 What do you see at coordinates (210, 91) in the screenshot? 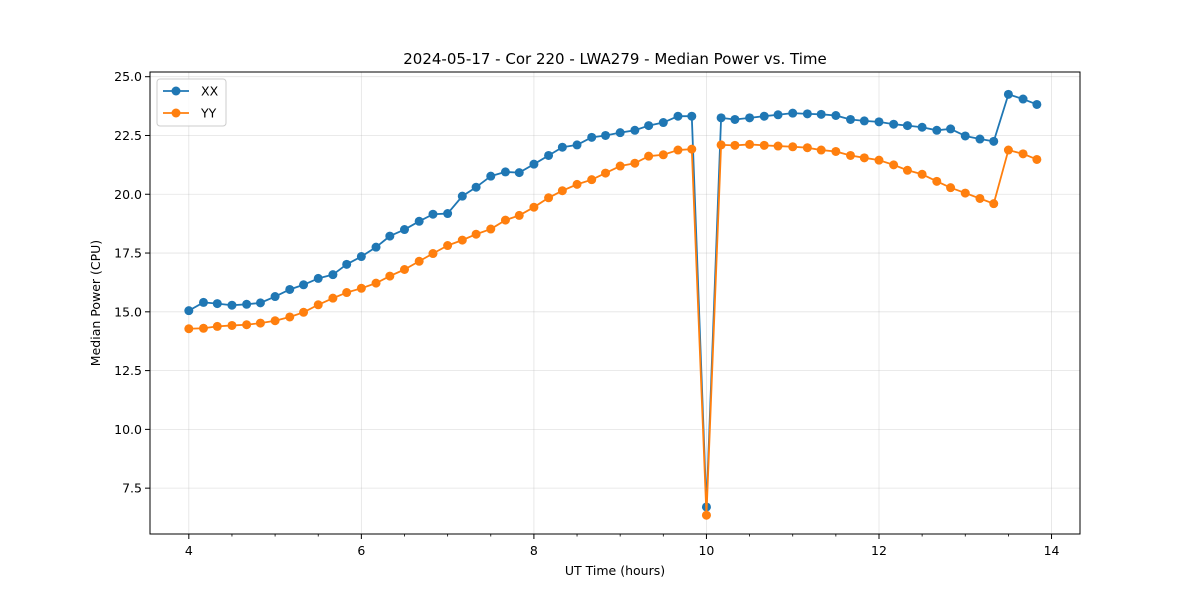
I see `legend-label-xx: XX` at bounding box center [210, 91].